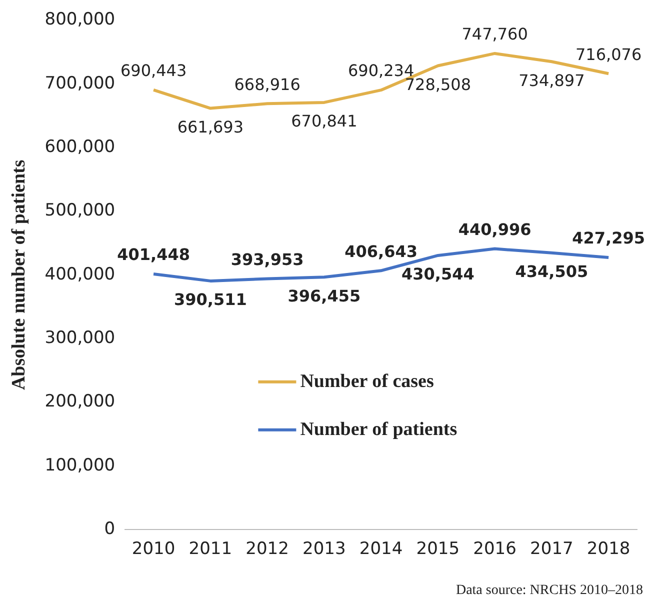  What do you see at coordinates (80, 338) in the screenshot?
I see `y-tick-label: 300,000` at bounding box center [80, 338].